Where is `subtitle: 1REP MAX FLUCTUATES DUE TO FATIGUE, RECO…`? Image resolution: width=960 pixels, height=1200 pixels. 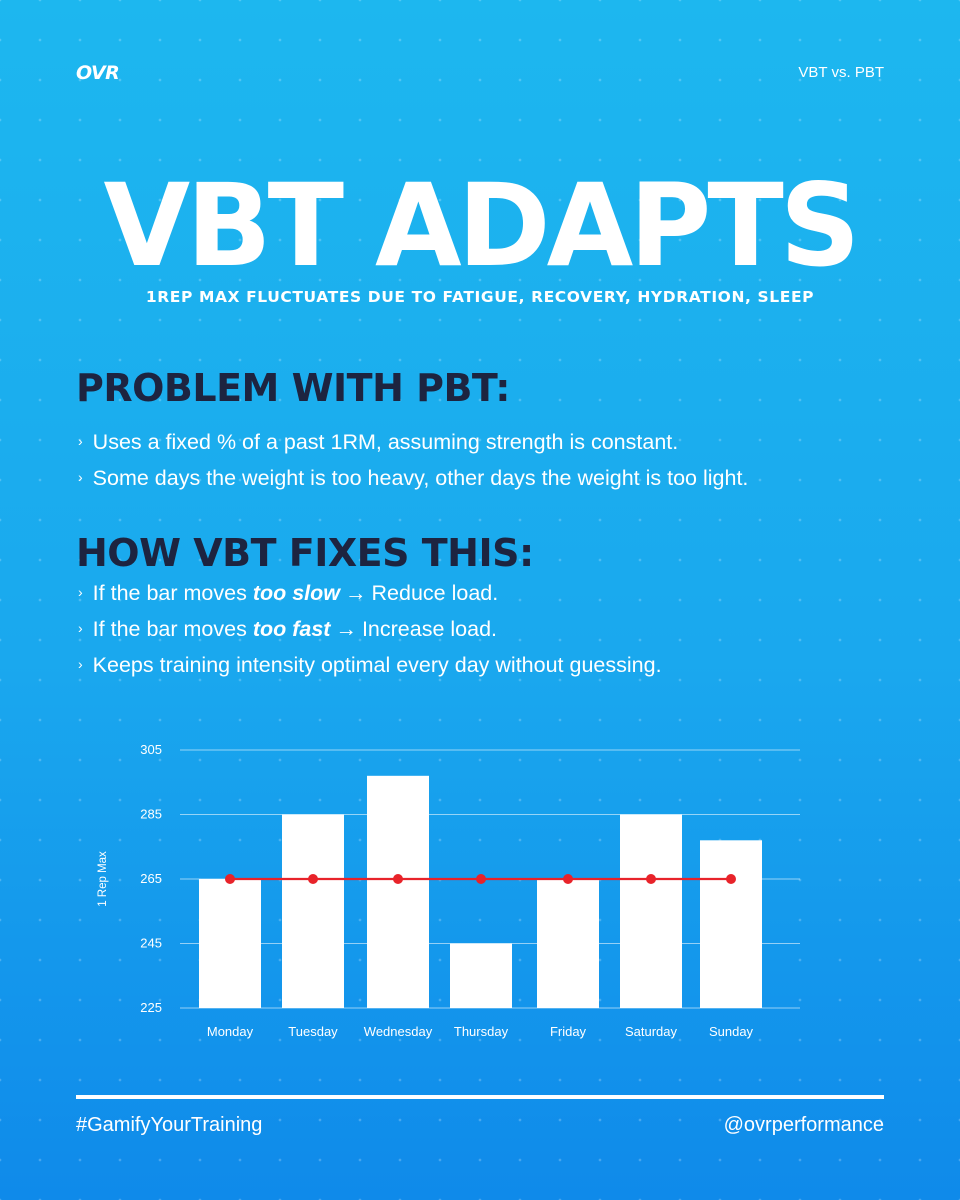 subtitle: 1REP MAX FLUCTUATES DUE TO FATIGUE, RECO… is located at coordinates (480, 297).